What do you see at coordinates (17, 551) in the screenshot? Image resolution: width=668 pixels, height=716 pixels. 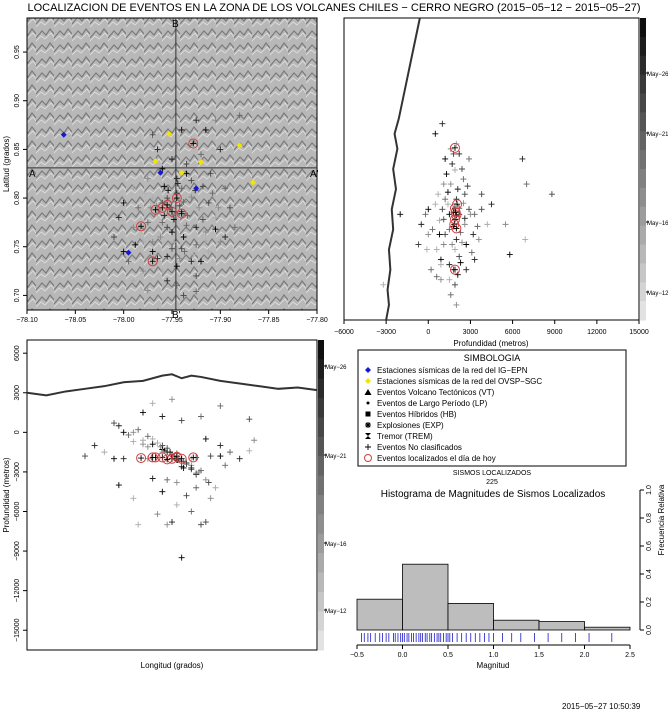 I see `ew-y-tick-label: −9000` at bounding box center [17, 551].